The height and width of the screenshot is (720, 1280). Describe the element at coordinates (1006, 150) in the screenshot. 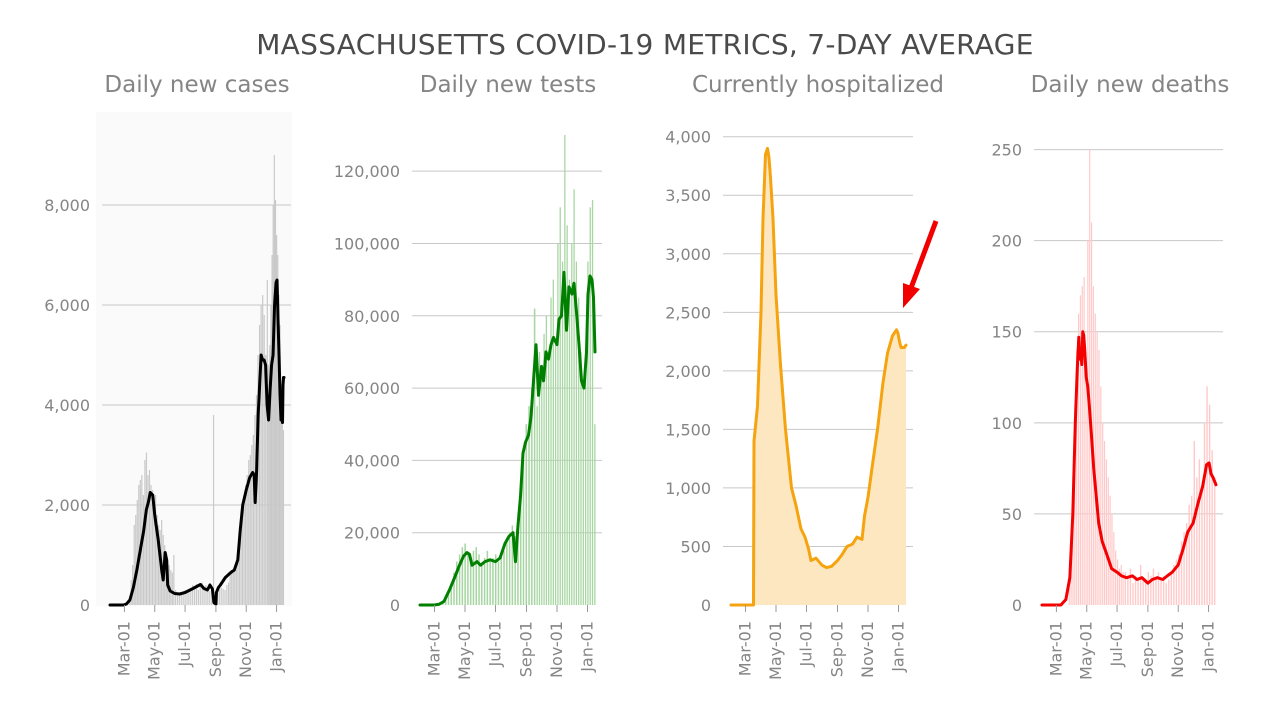

I see `y-tick-label: 250` at that location.